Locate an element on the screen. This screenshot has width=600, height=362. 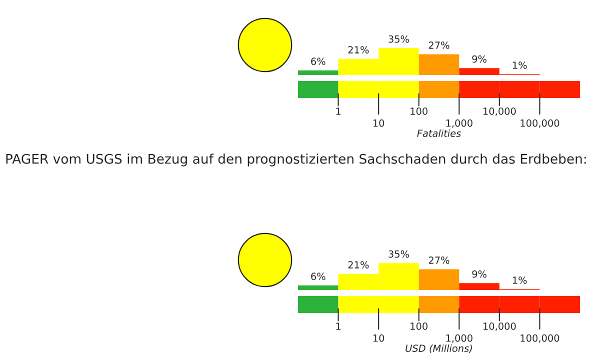
chart-title: PAGER vom USGS im Bezug auf den prognostizierten Sachschaden durch das Erdbeben: is located at coordinates (296, 160).